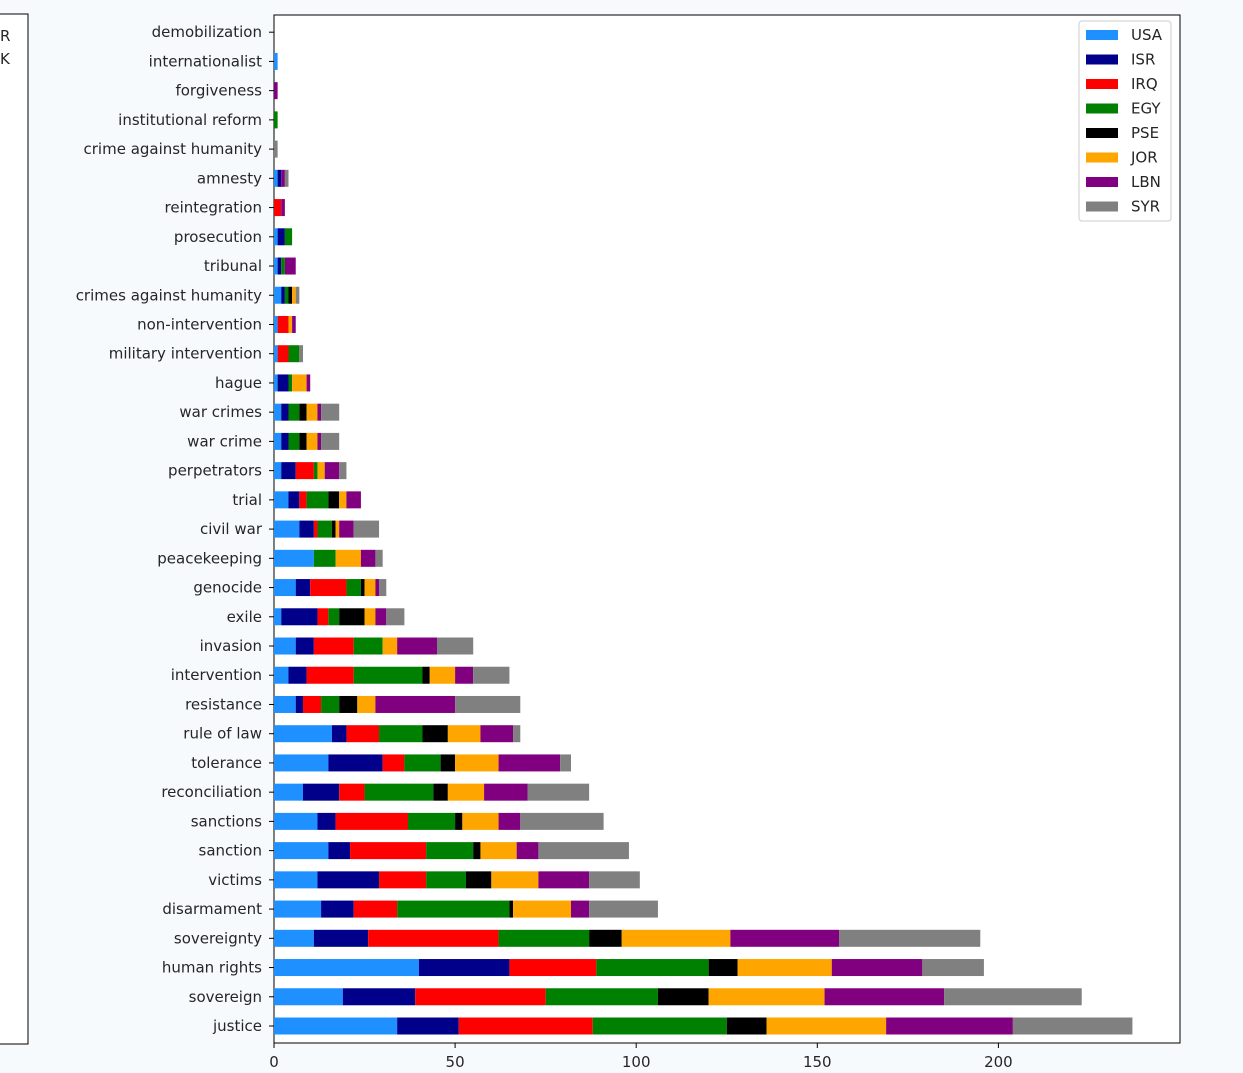  I want to click on y-tick-label: reconciliation, so click(211, 792).